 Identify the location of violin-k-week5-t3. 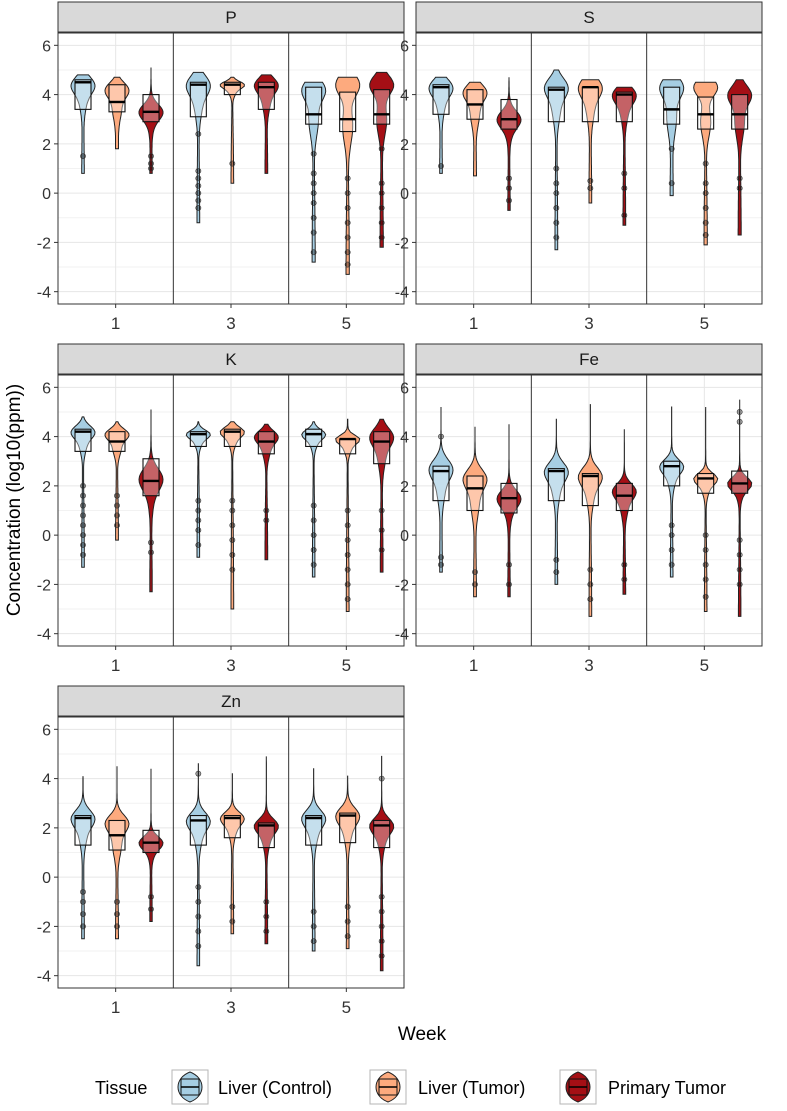
(382, 495).